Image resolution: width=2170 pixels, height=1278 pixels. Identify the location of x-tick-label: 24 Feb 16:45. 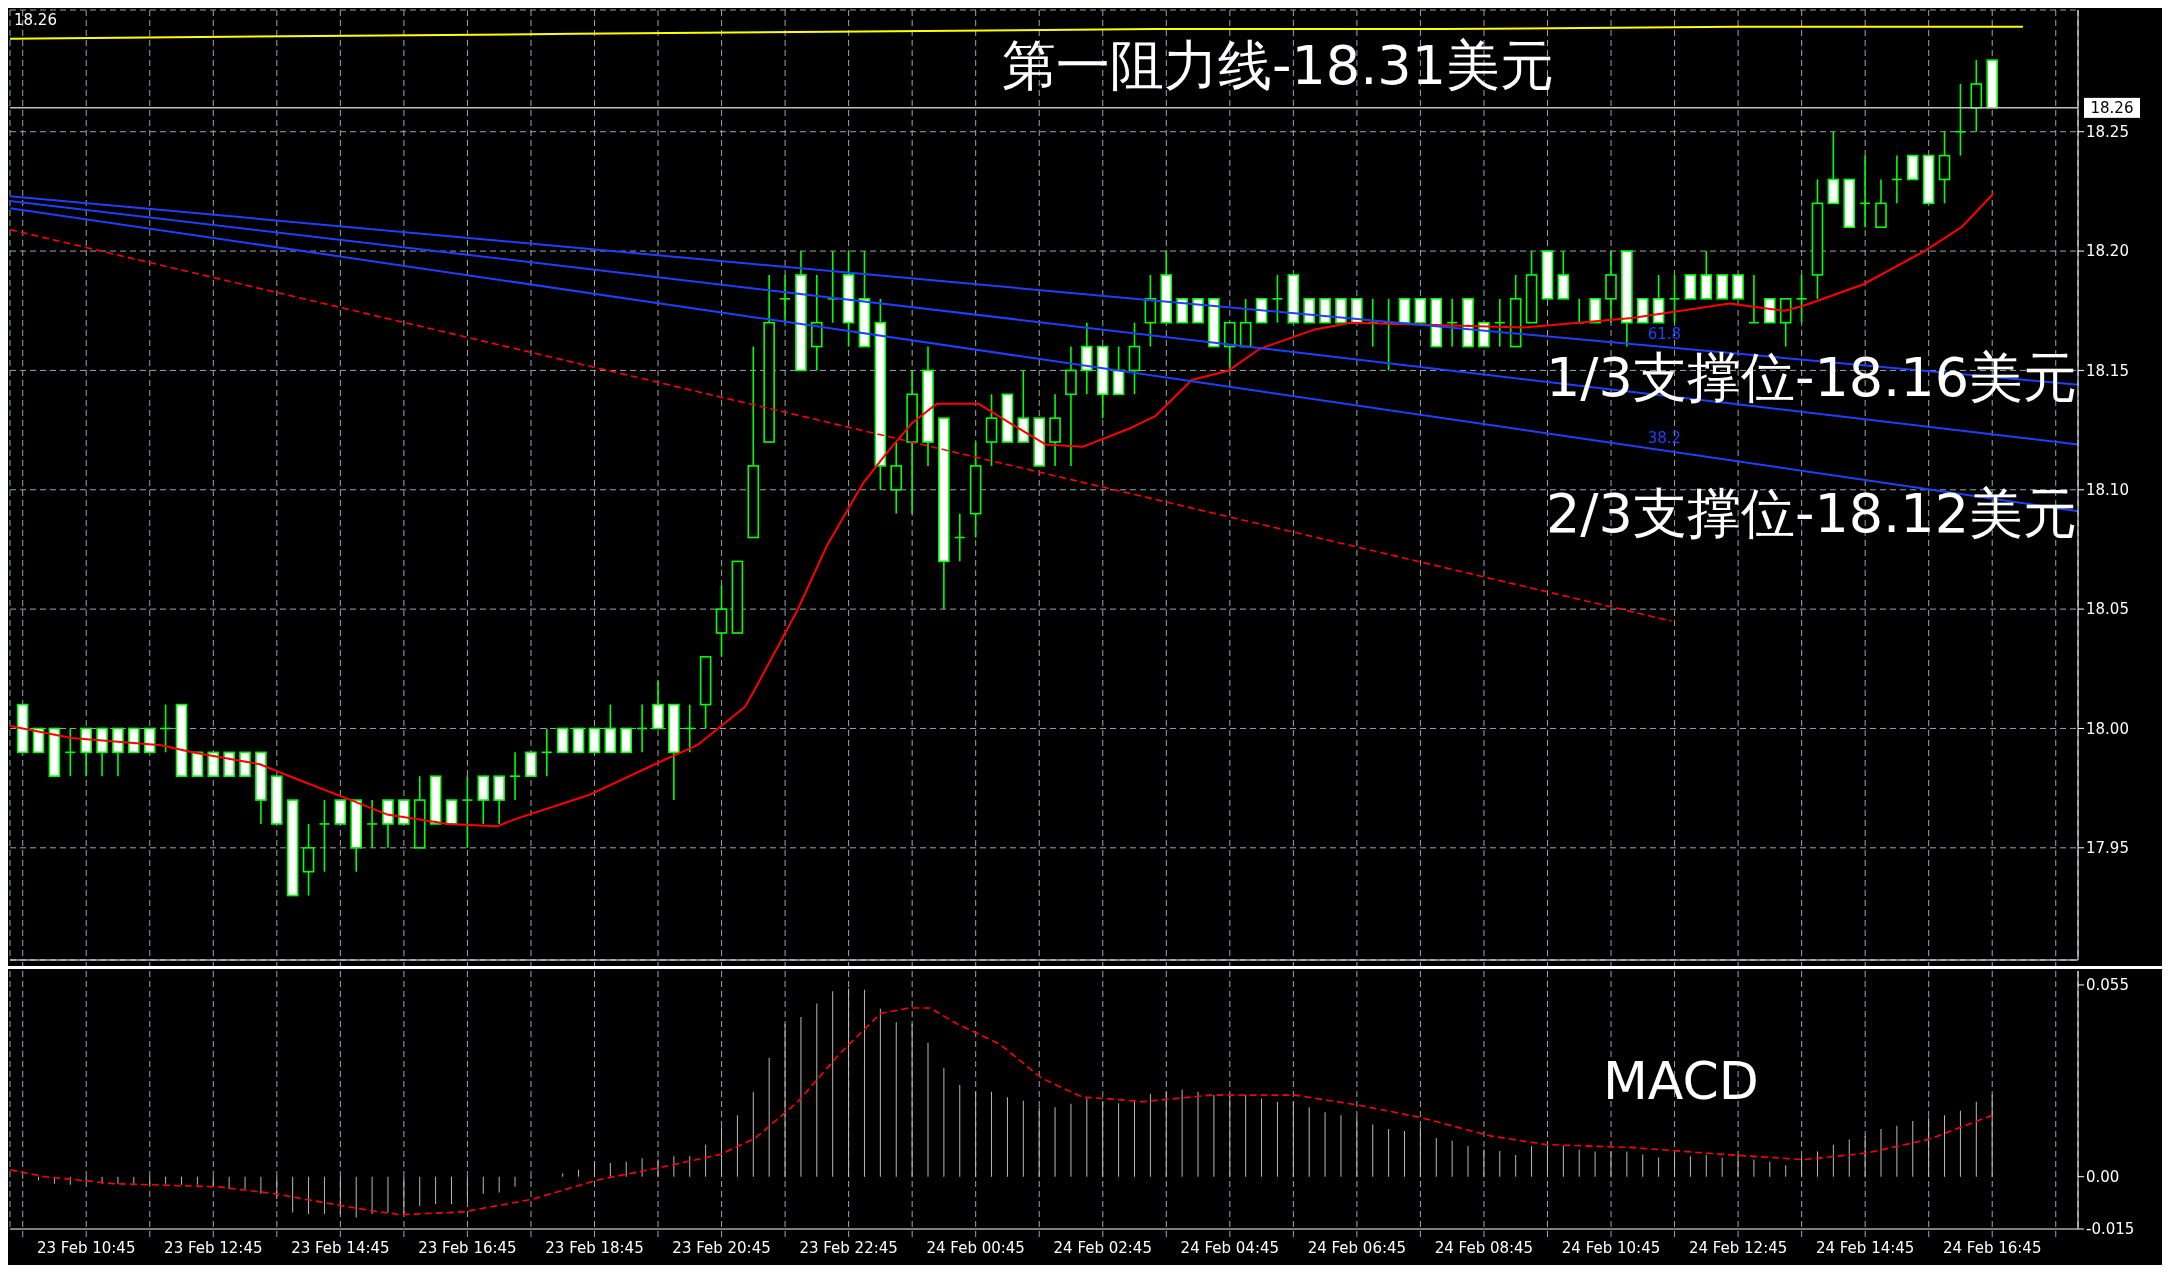
(1992, 1248).